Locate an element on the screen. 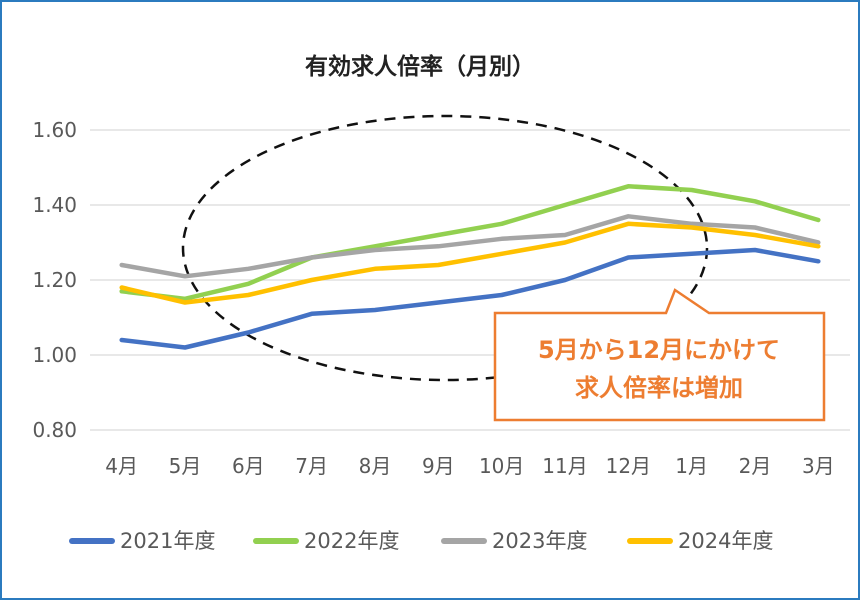 This screenshot has width=860, height=603. y-tick-label: 1.40 is located at coordinates (54, 205).